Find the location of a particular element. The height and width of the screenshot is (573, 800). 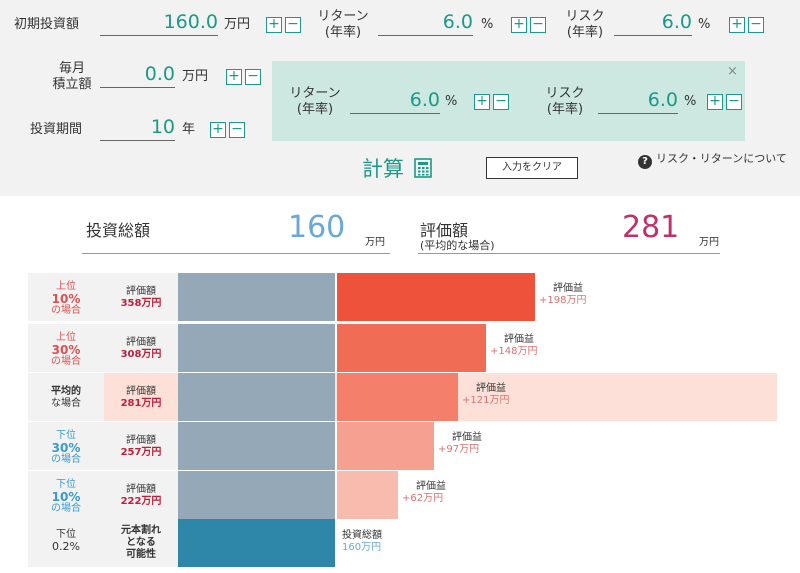

risk-panel-input: 6.0 is located at coordinates (638, 101).